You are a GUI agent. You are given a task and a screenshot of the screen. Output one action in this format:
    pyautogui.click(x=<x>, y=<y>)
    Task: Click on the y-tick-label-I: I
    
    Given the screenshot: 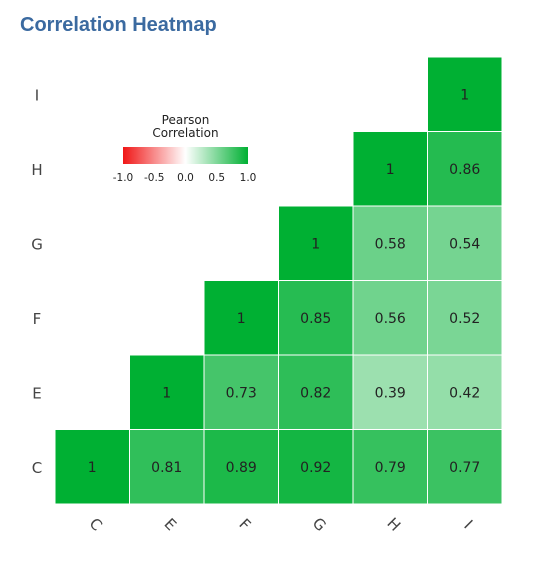 What is the action you would take?
    pyautogui.click(x=37, y=95)
    